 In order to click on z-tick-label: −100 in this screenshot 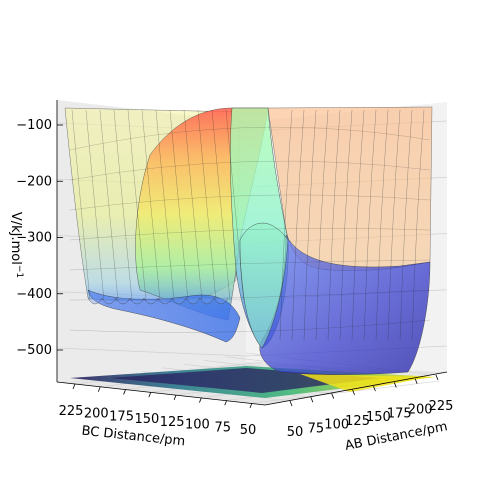, I will do `click(34, 125)`.